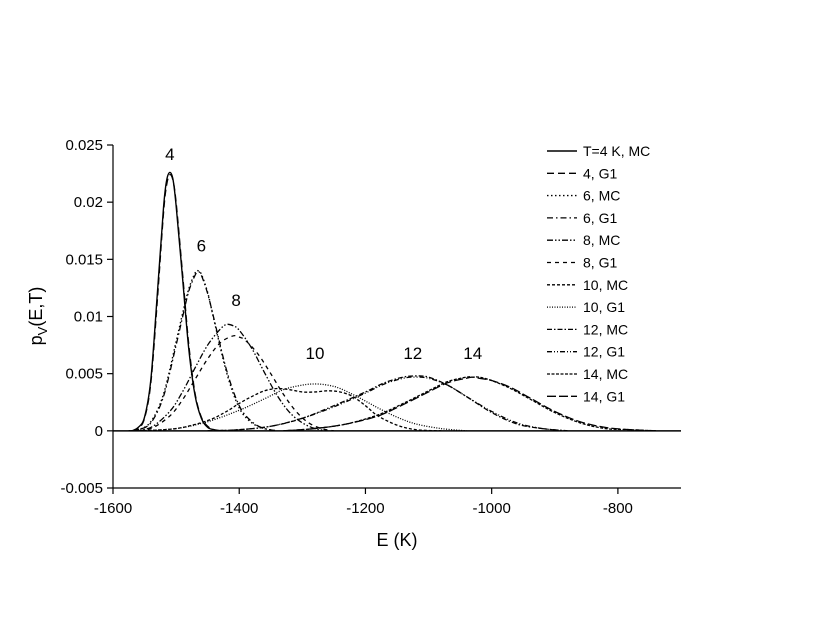  Describe the element at coordinates (396, 540) in the screenshot. I see `x-axis-title: E (K)` at that location.